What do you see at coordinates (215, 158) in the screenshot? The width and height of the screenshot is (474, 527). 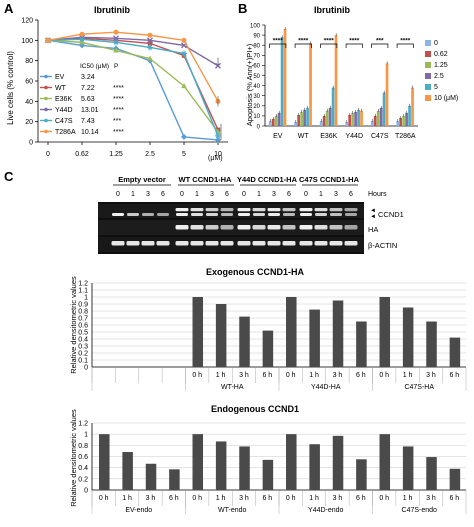 I see `panel-a-xunit: (μM)` at bounding box center [215, 158].